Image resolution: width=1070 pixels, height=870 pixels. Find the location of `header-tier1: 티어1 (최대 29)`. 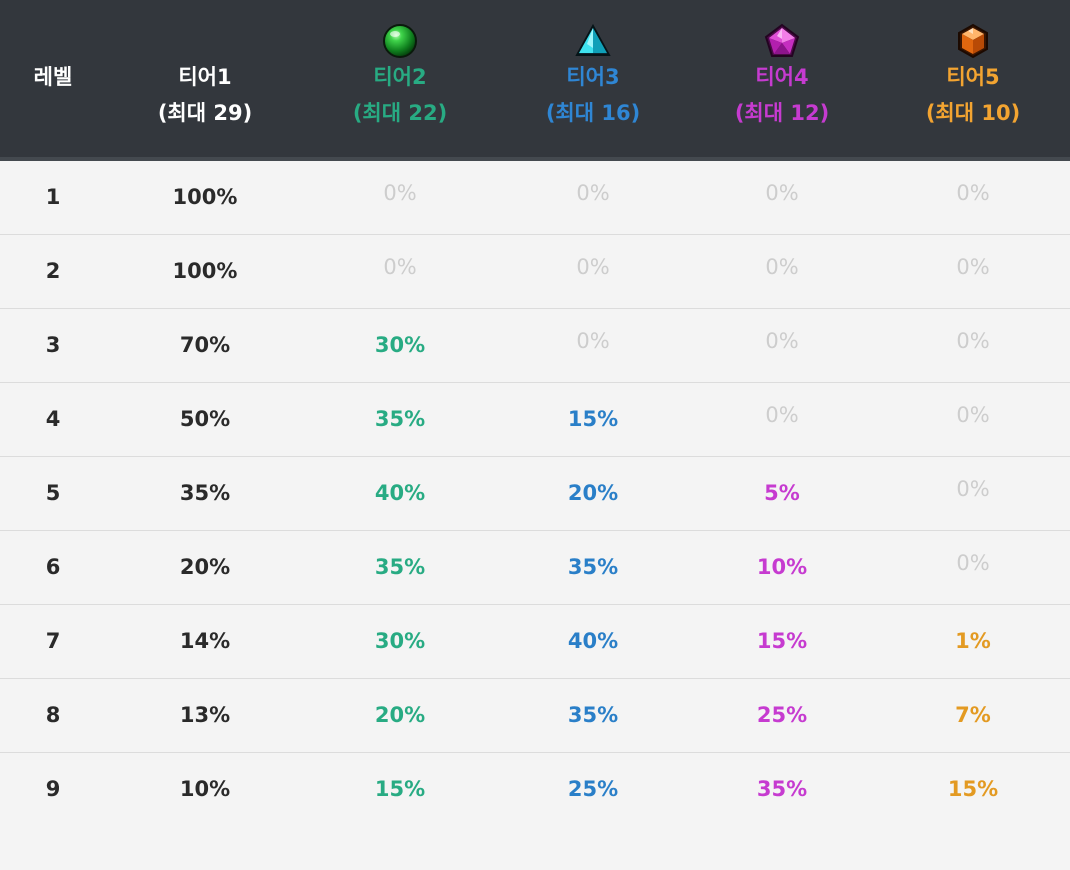

header-tier1: 티어1 (최대 29) is located at coordinates (205, 78).